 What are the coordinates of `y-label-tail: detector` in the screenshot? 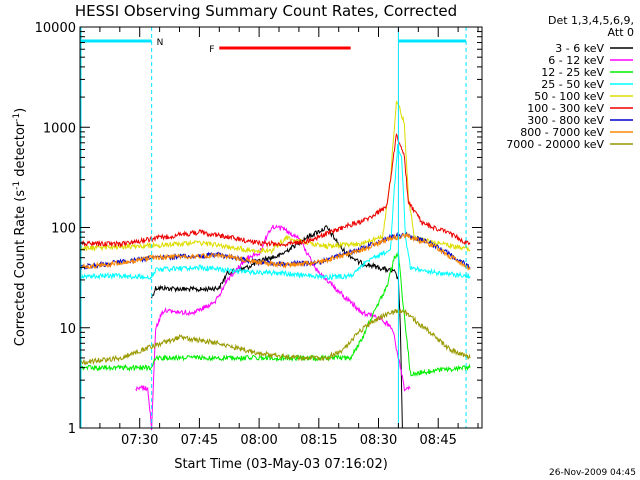 It's located at (20, 151).